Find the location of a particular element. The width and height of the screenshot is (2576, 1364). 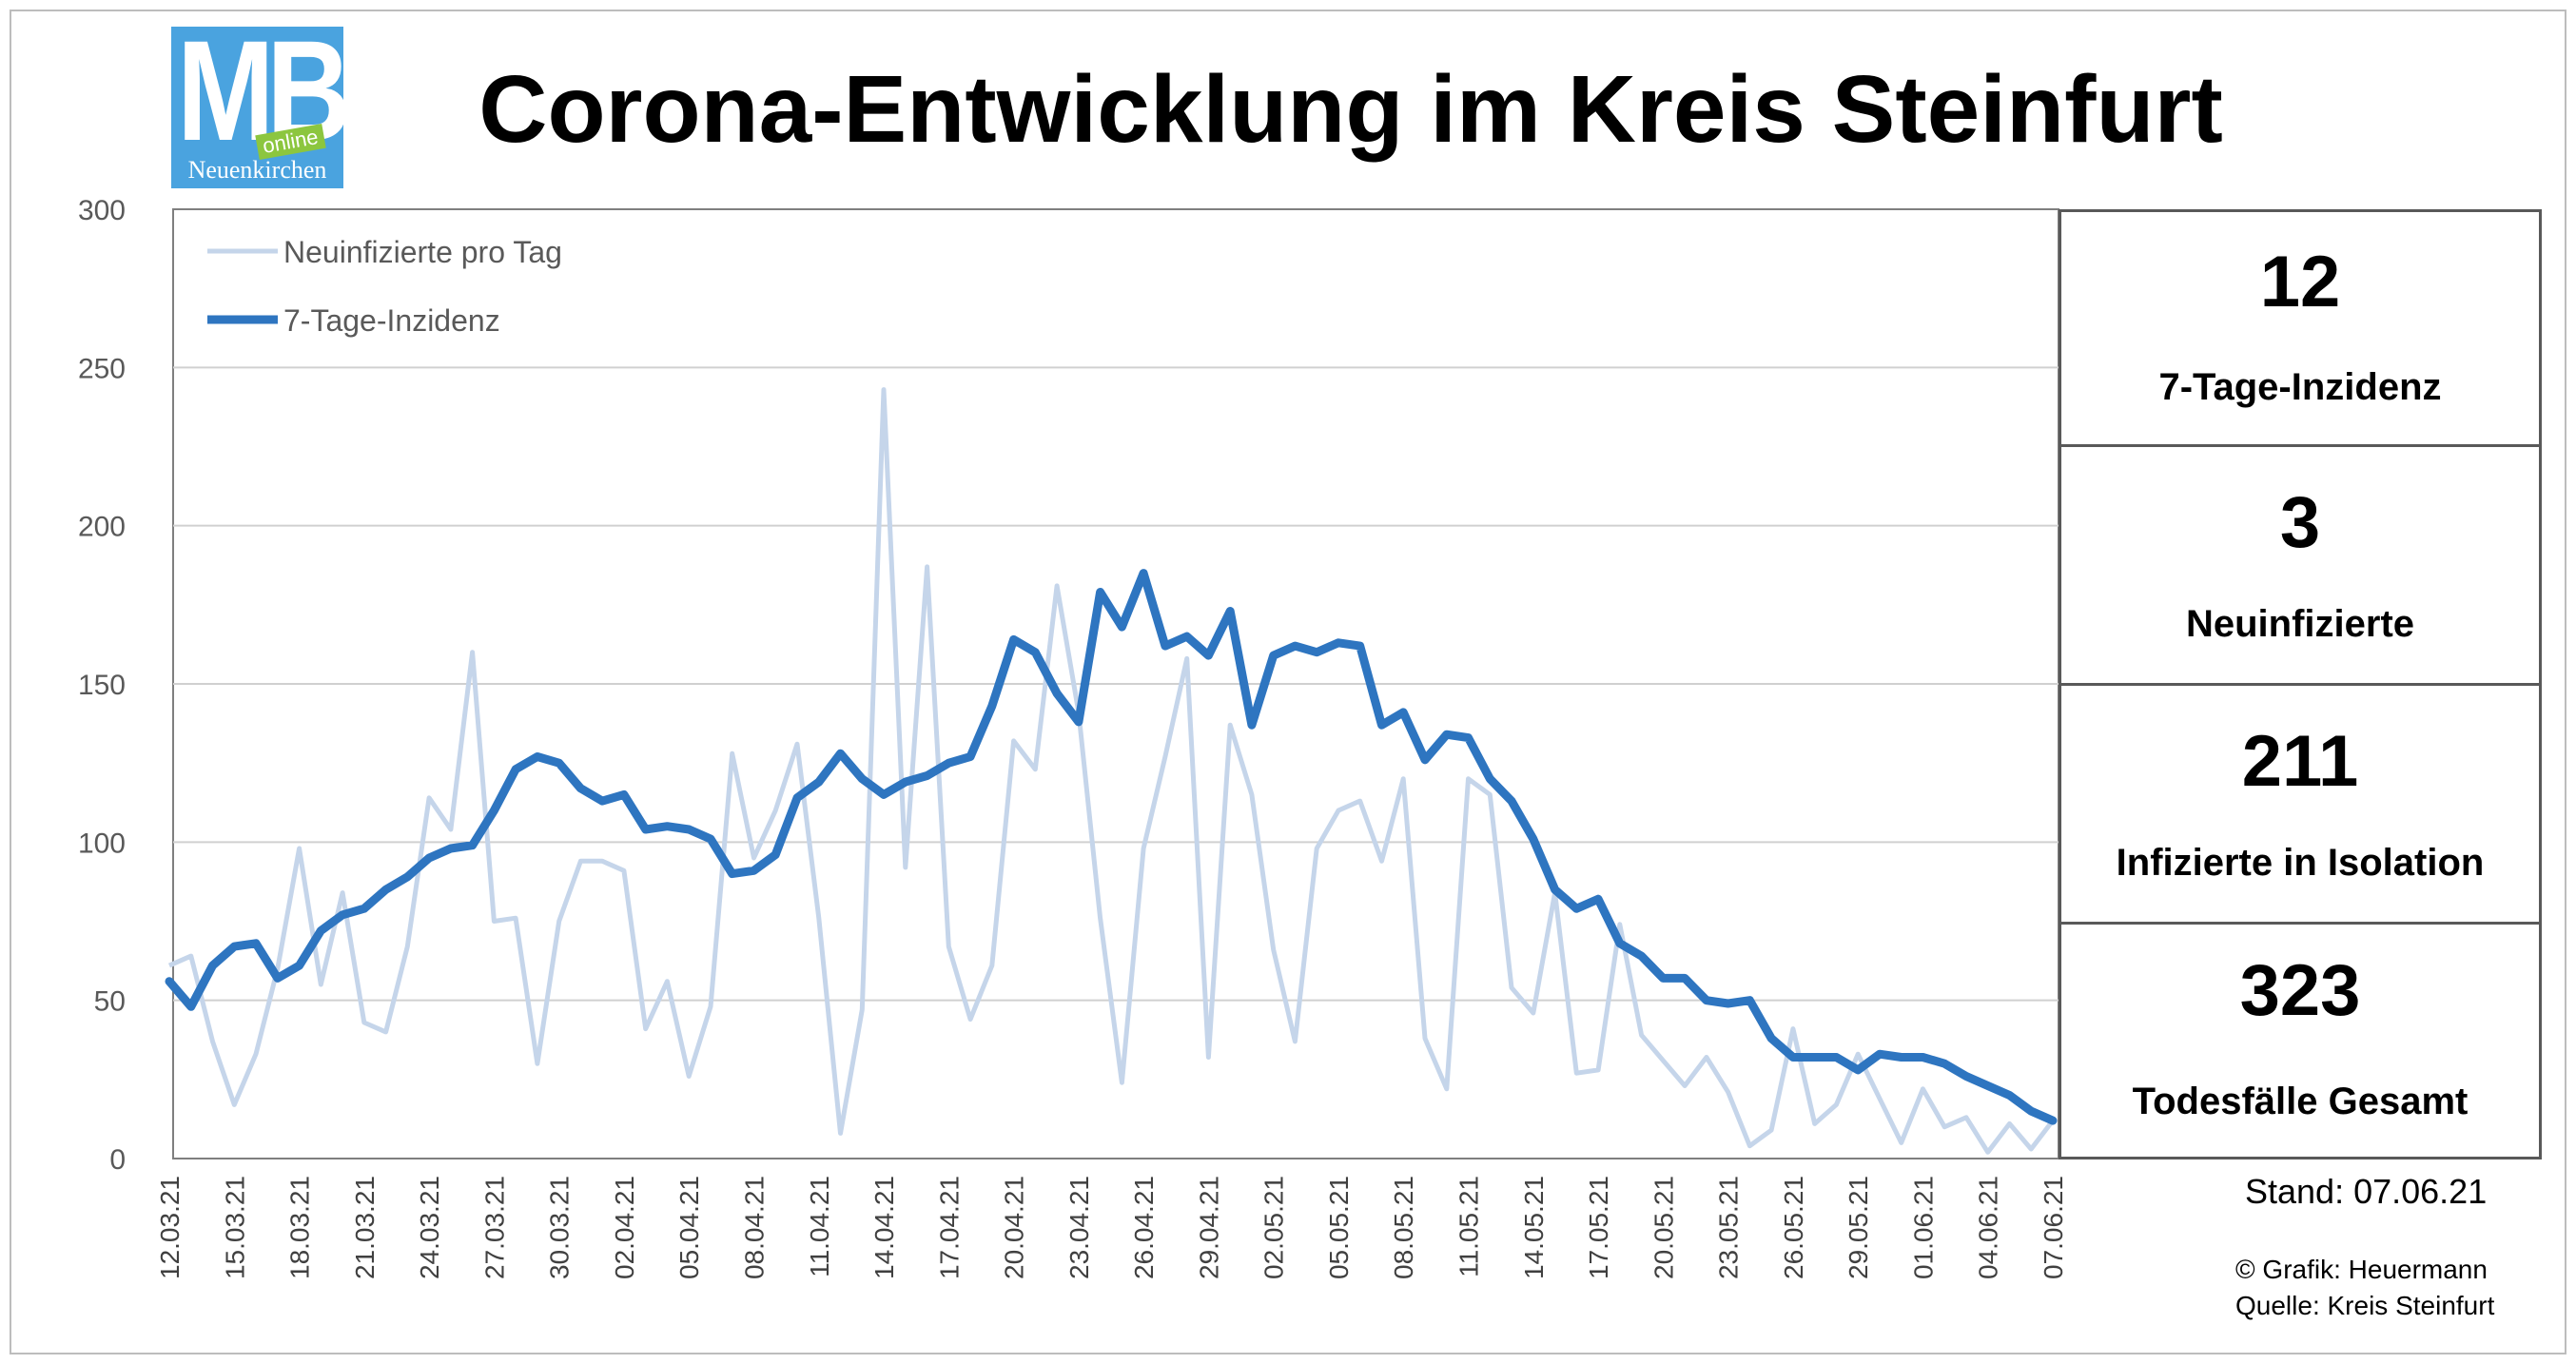

page-title: Corona-Entwicklung im Kreis Steinfurt is located at coordinates (1350, 109).